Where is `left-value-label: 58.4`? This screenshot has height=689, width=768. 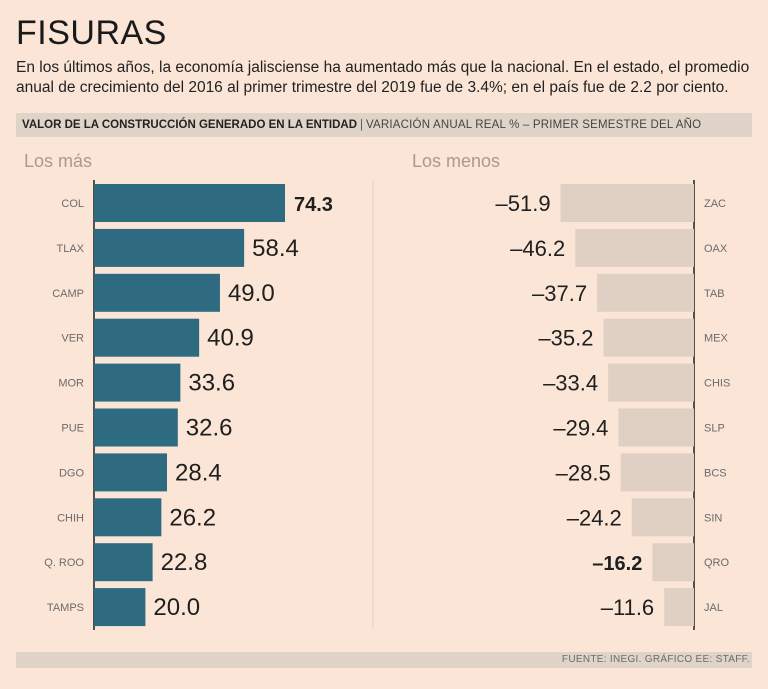 left-value-label: 58.4 is located at coordinates (275, 248).